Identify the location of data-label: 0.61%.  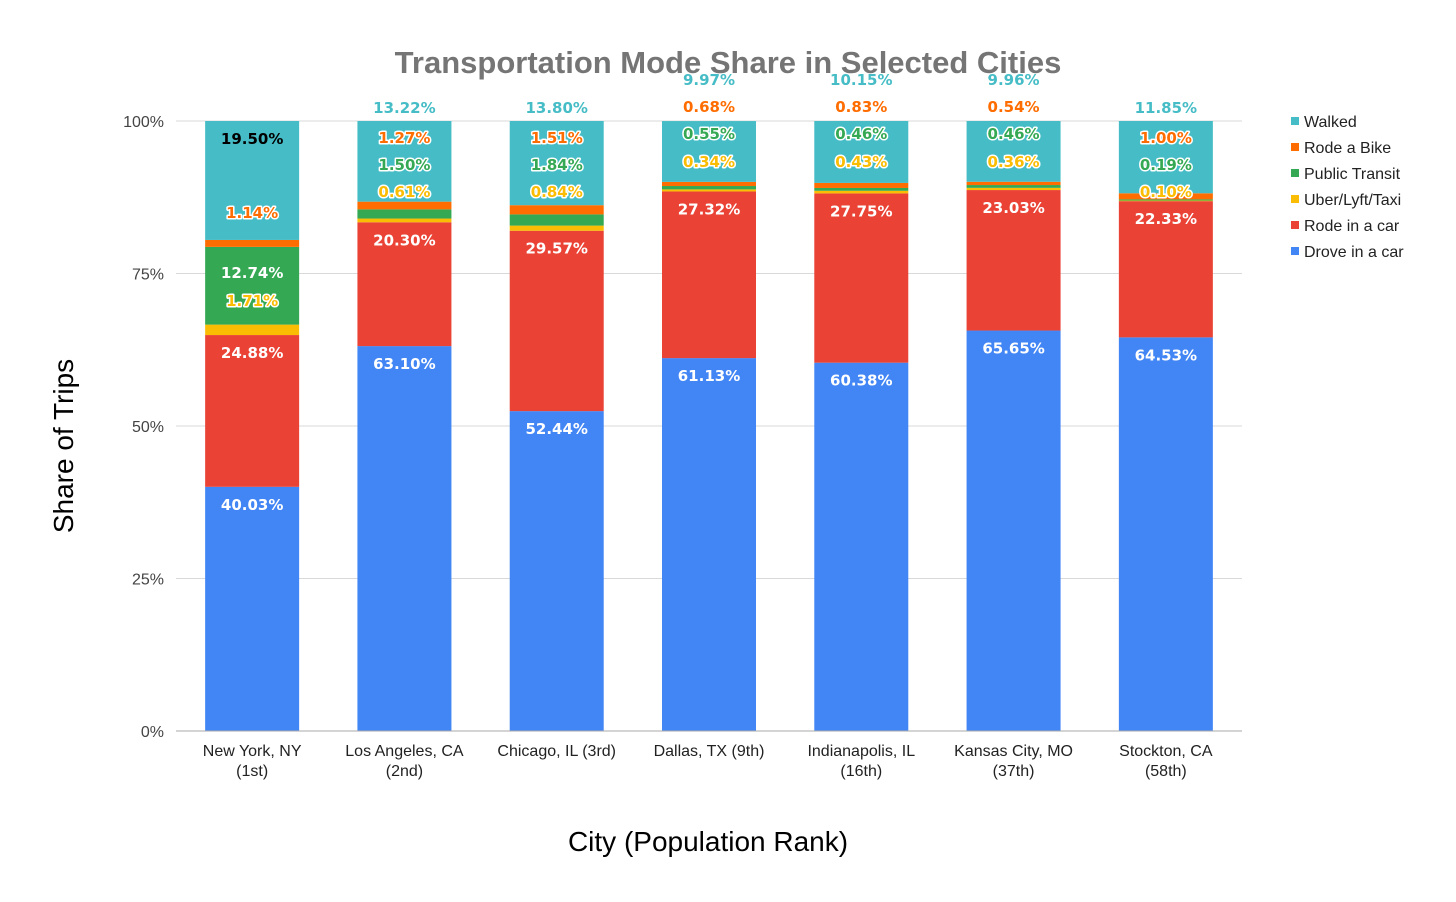
(404, 192).